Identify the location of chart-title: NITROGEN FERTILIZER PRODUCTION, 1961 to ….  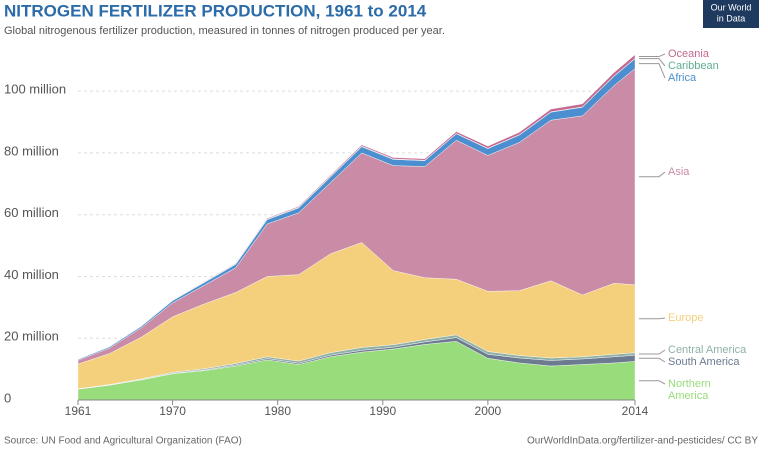
(215, 10).